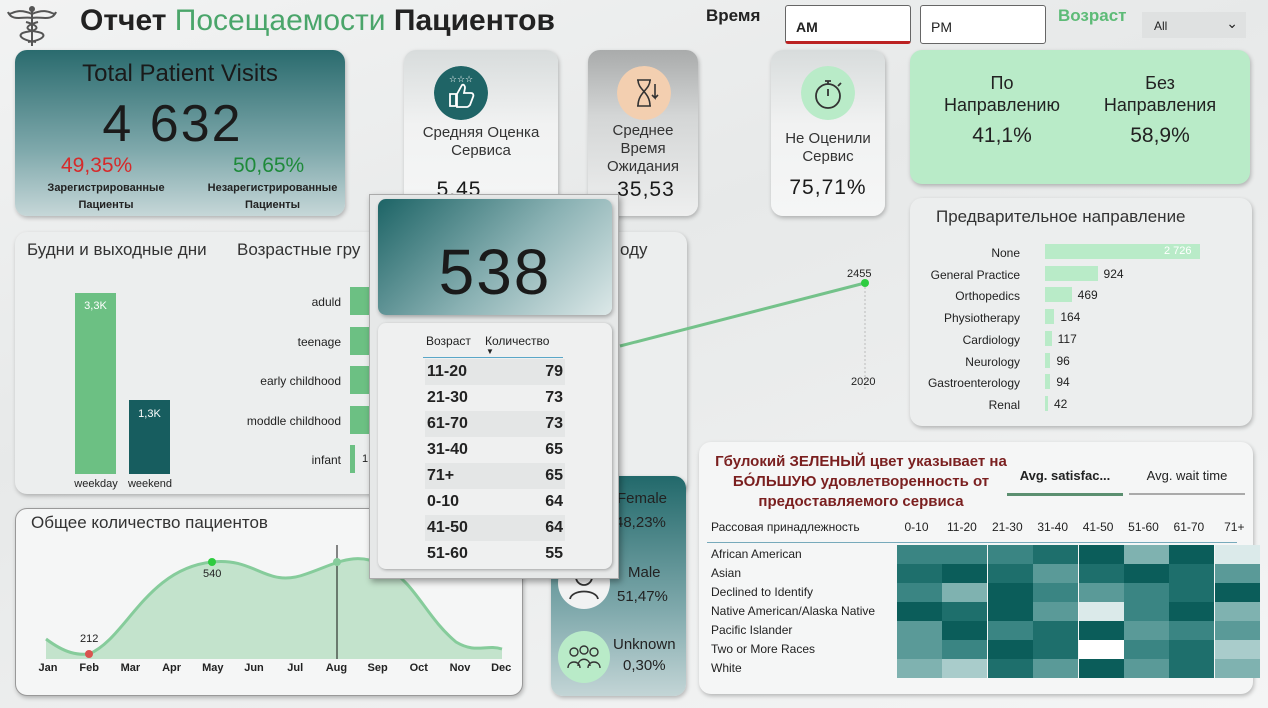 The height and width of the screenshot is (708, 1268). Describe the element at coordinates (300, 381) in the screenshot. I see `age-group-label: early childhood` at that location.